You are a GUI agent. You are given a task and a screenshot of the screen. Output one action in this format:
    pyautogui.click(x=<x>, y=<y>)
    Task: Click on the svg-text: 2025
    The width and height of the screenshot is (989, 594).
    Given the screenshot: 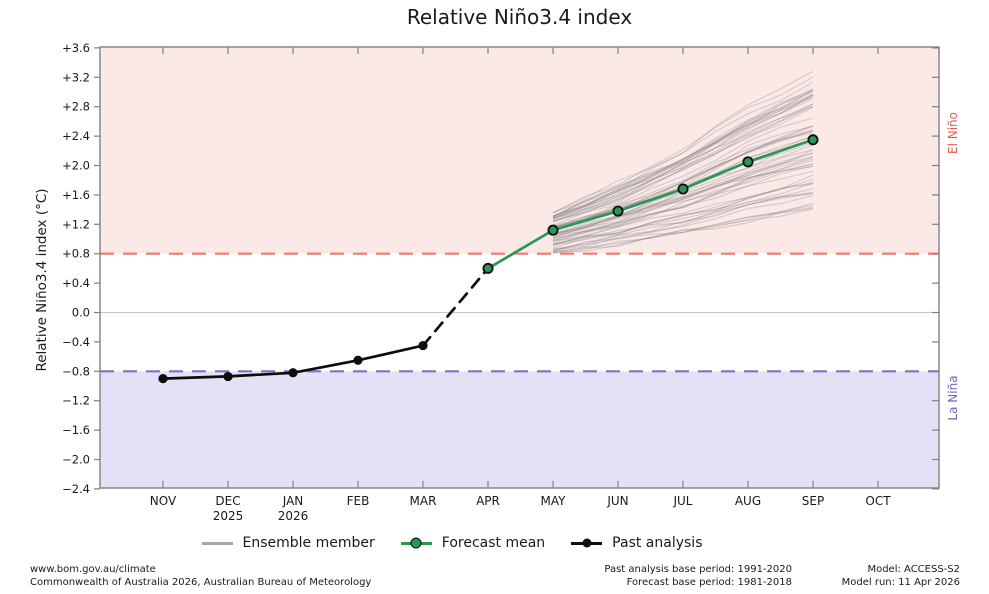 What is the action you would take?
    pyautogui.click(x=228, y=516)
    